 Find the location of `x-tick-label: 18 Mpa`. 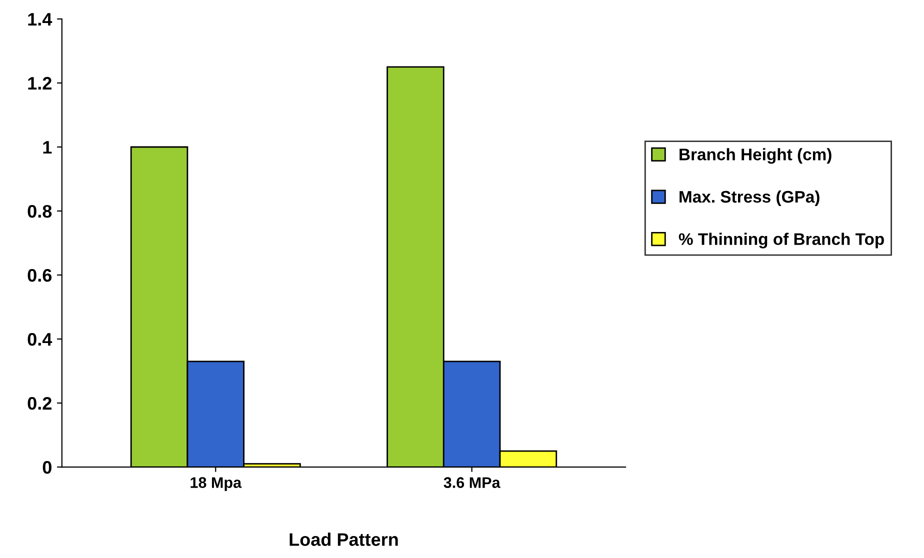

x-tick-label: 18 Mpa is located at coordinates (216, 484).